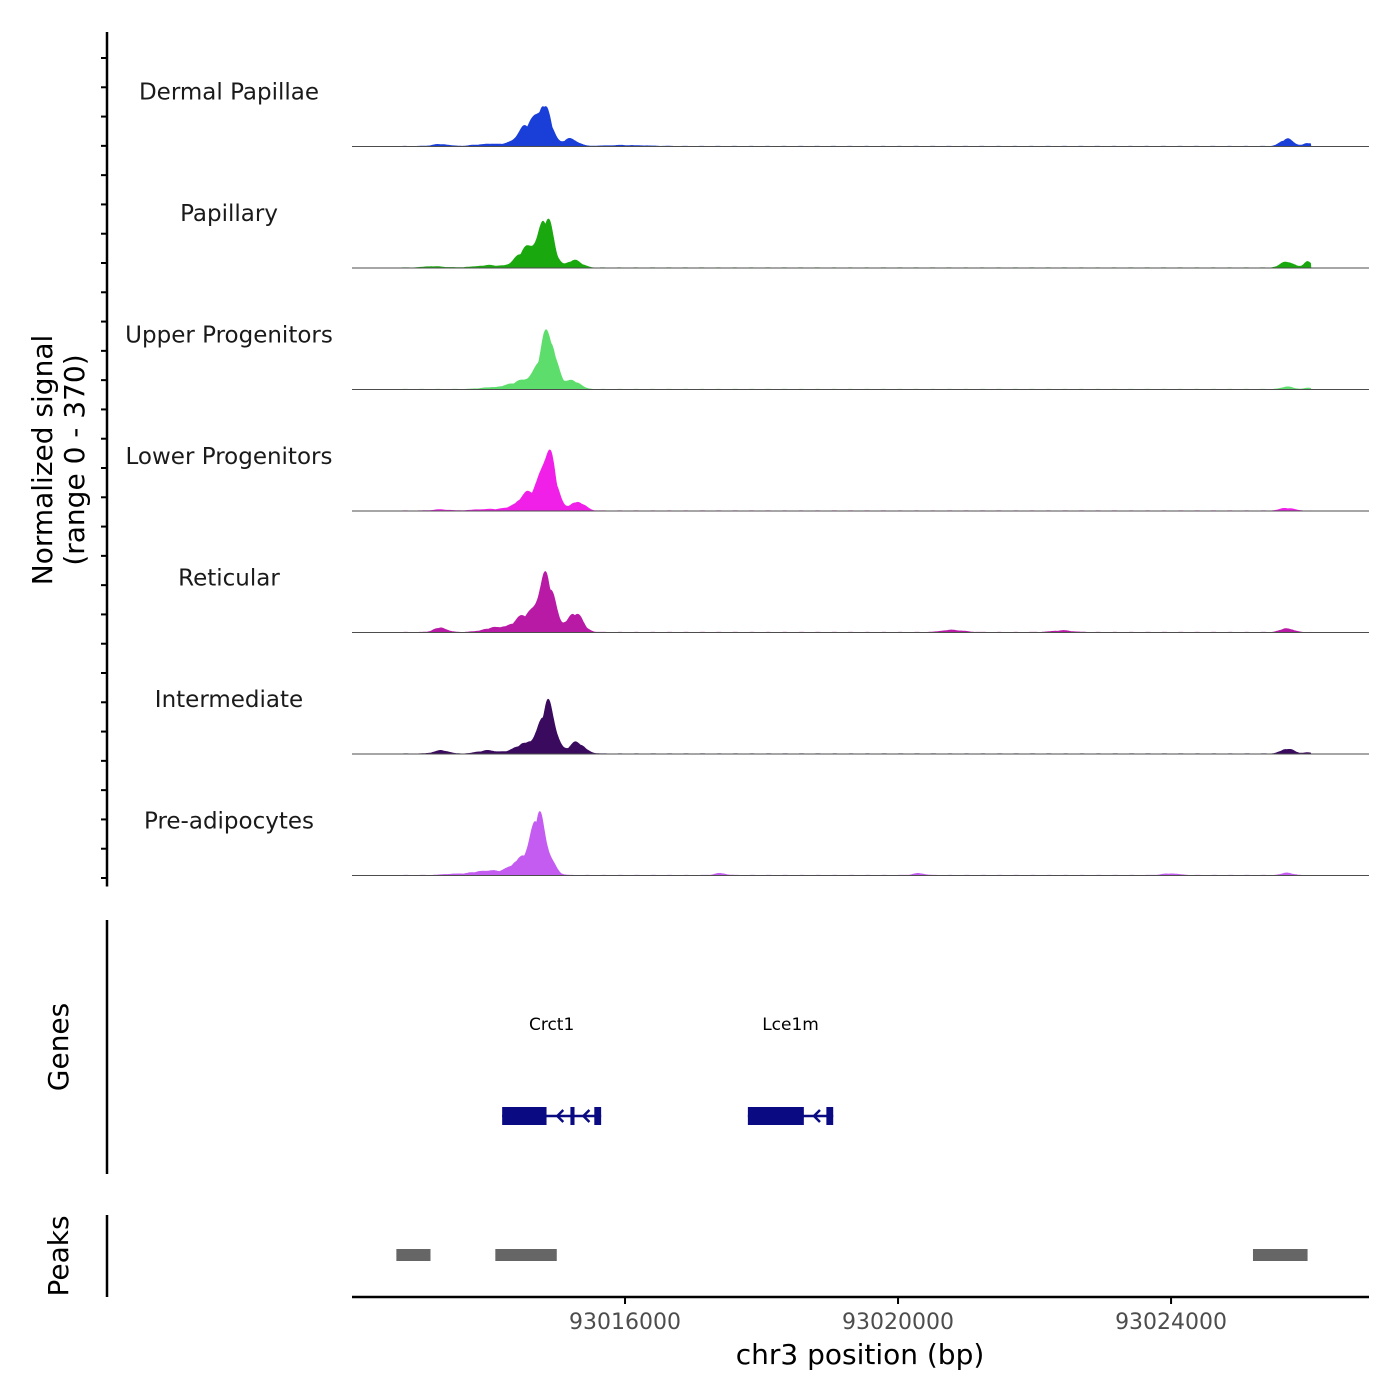  I want to click on track-label: Reticular, so click(229, 579).